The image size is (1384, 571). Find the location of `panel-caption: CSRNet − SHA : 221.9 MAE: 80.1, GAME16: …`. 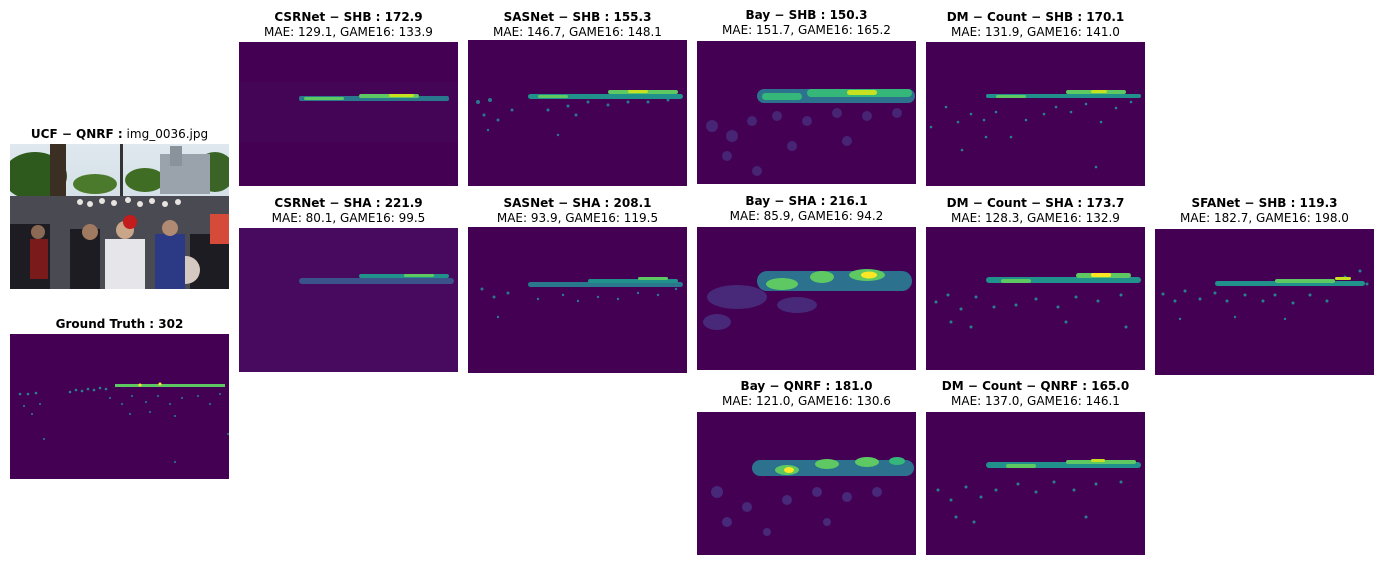

panel-caption: CSRNet − SHA : 221.9 MAE: 80.1, GAME16: … is located at coordinates (348, 211).